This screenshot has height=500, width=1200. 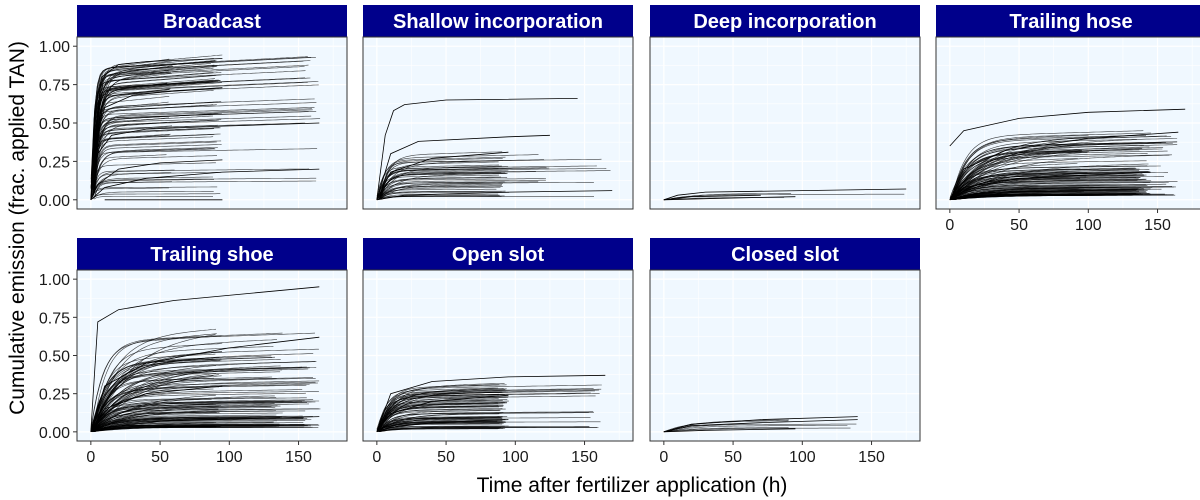 I want to click on facet-panel: Trailing shoe, so click(x=212, y=340).